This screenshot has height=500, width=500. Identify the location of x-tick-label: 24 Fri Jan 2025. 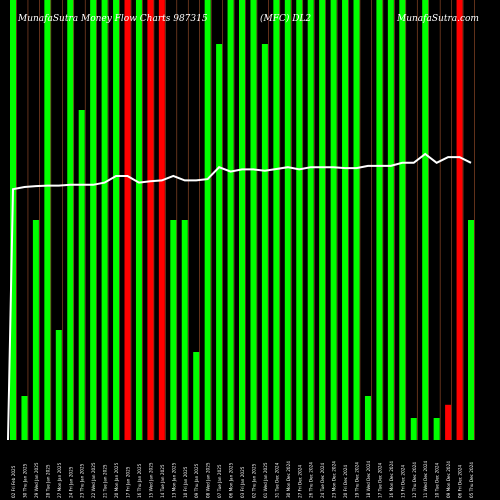
(70, 482).